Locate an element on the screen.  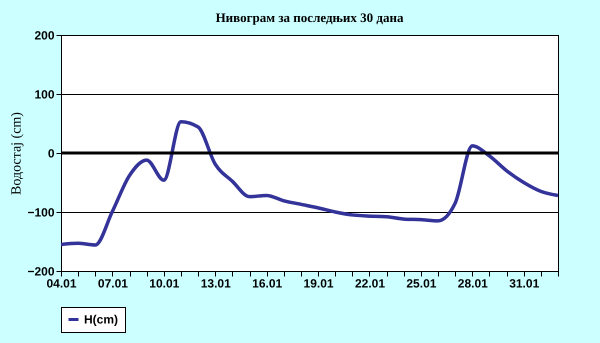
y-axis-title: Водостај (cm) is located at coordinates (16, 153).